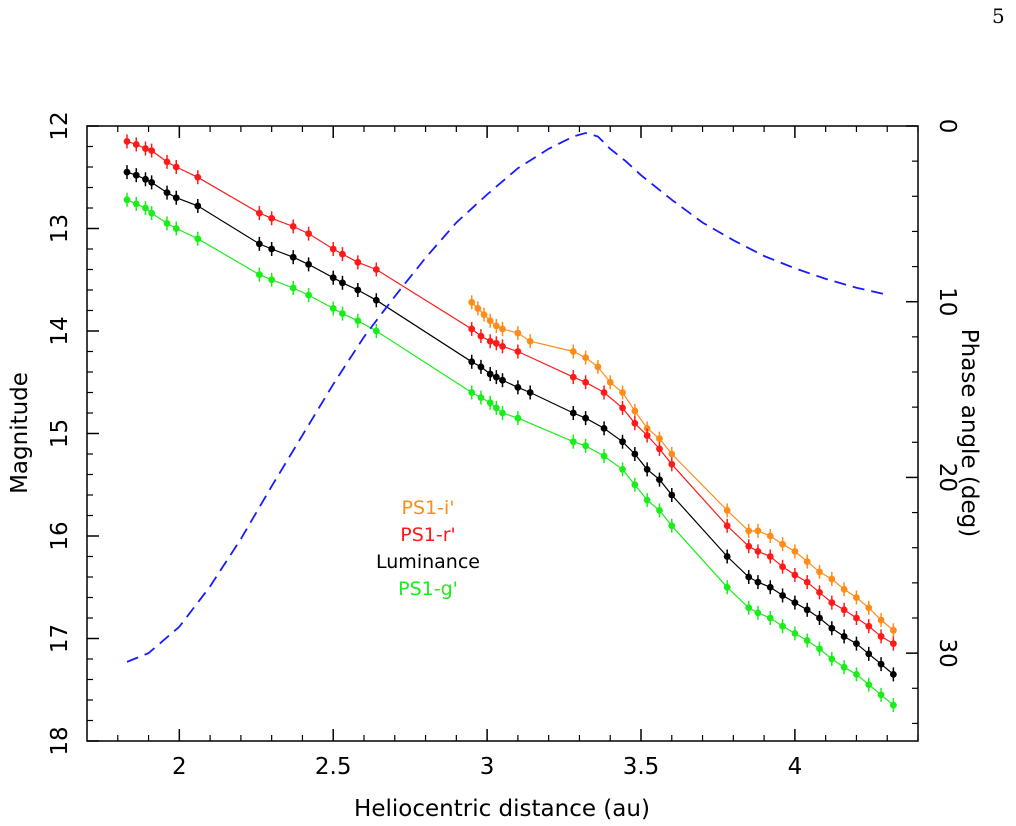  I want to click on y-tick-label: 15, so click(60, 433).